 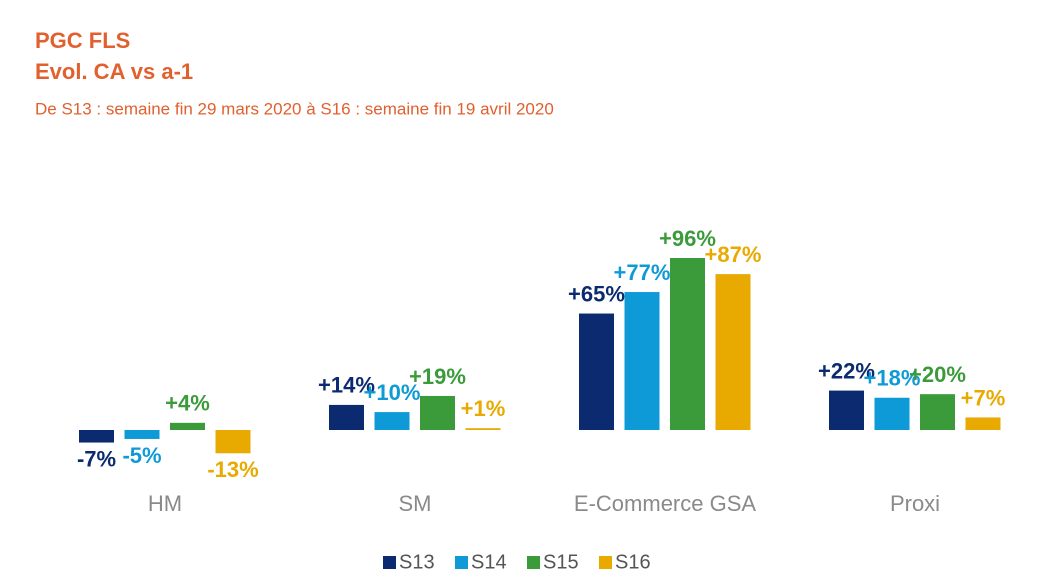 What do you see at coordinates (596, 293) in the screenshot?
I see `data-label: +65%` at bounding box center [596, 293].